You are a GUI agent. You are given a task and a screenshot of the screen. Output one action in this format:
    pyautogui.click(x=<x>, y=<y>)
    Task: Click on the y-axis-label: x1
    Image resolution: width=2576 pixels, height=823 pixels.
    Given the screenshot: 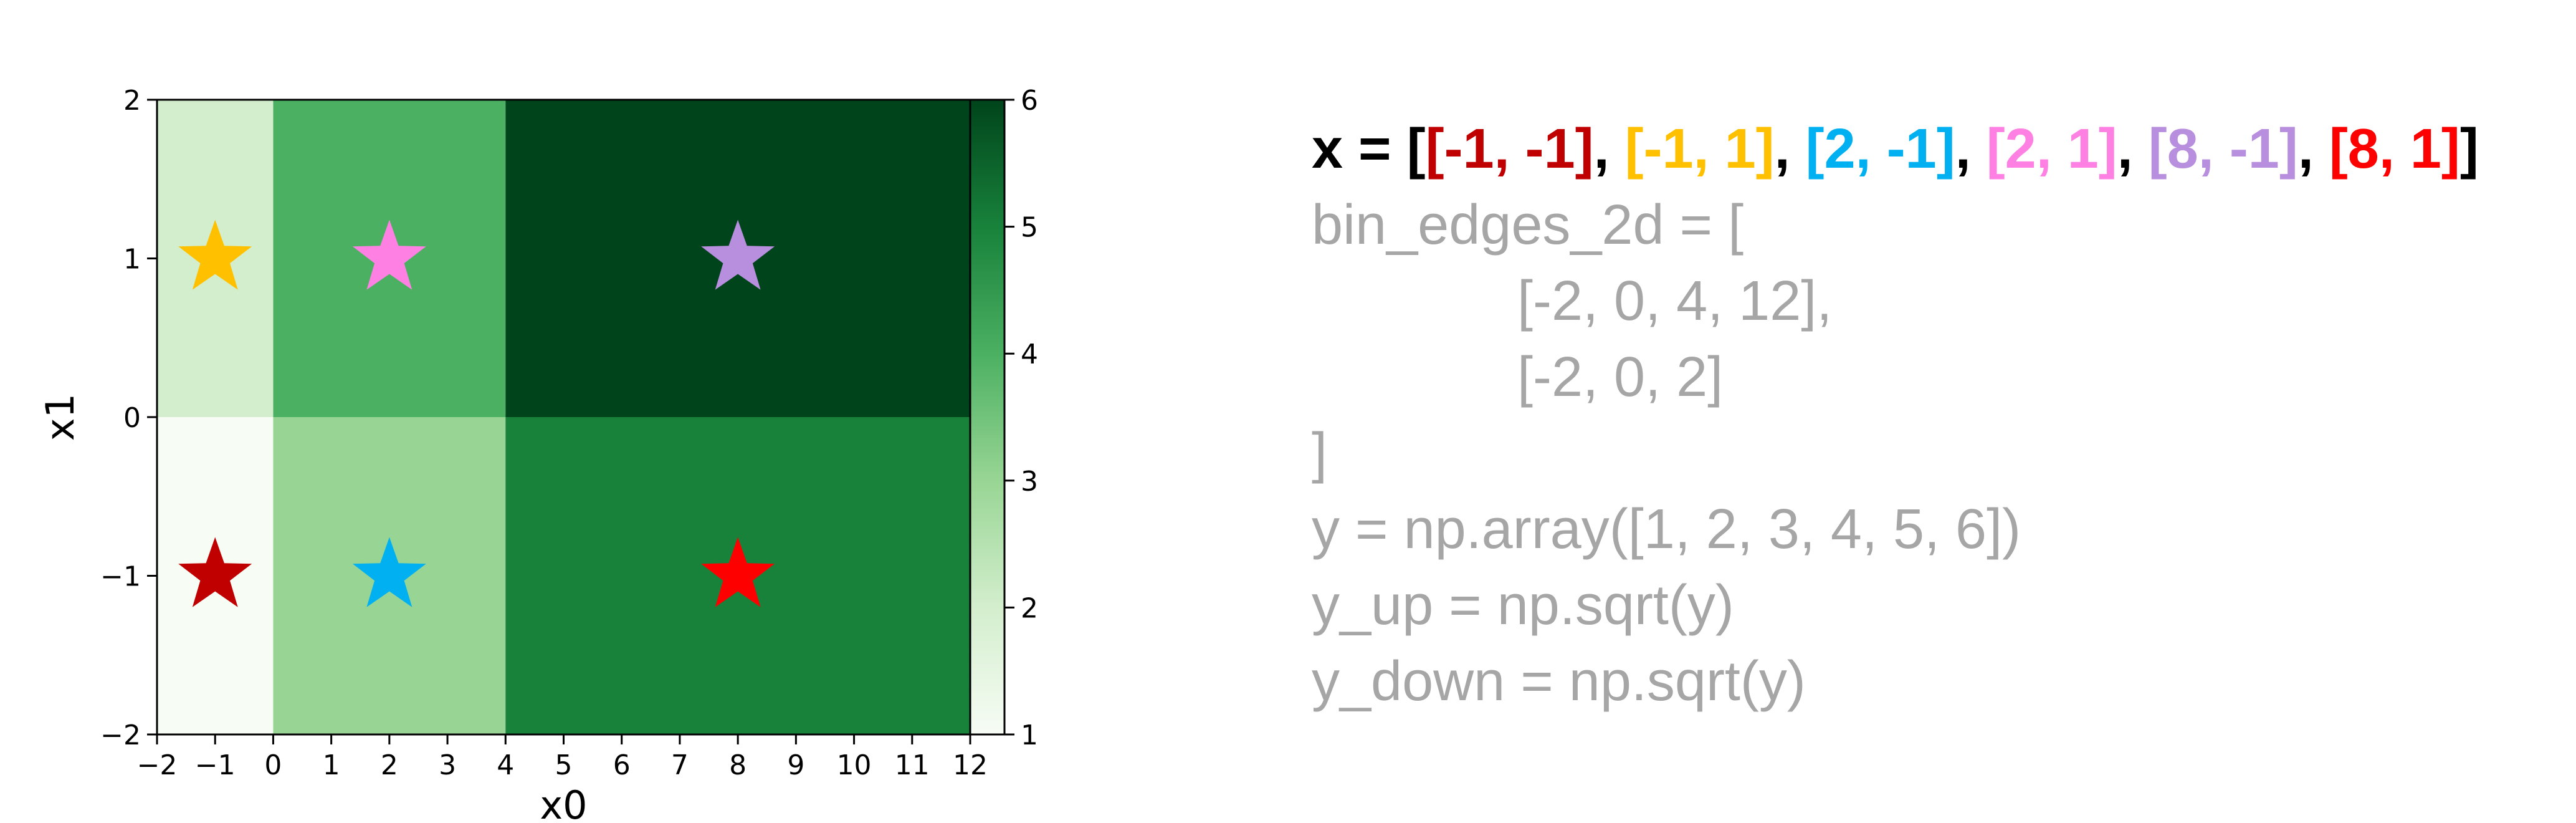 What is the action you would take?
    pyautogui.click(x=60, y=417)
    